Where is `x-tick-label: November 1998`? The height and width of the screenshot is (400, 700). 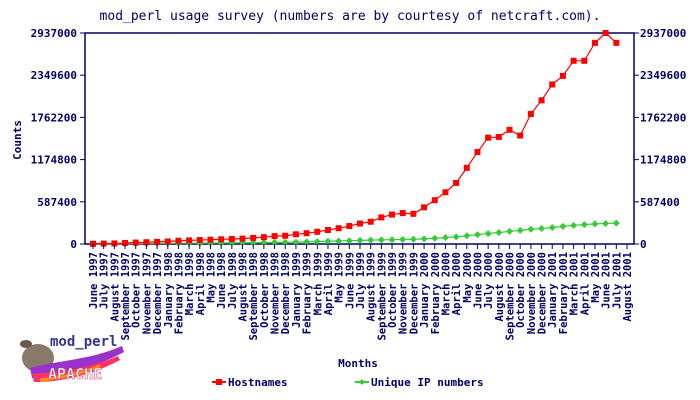
x-tick-label: November 1998 is located at coordinates (276, 293).